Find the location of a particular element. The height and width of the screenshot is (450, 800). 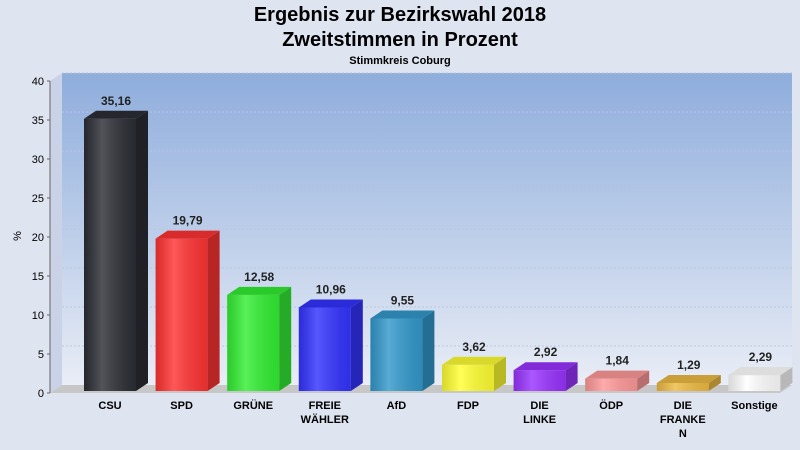

y-tick-label: 20 is located at coordinates (38, 238).